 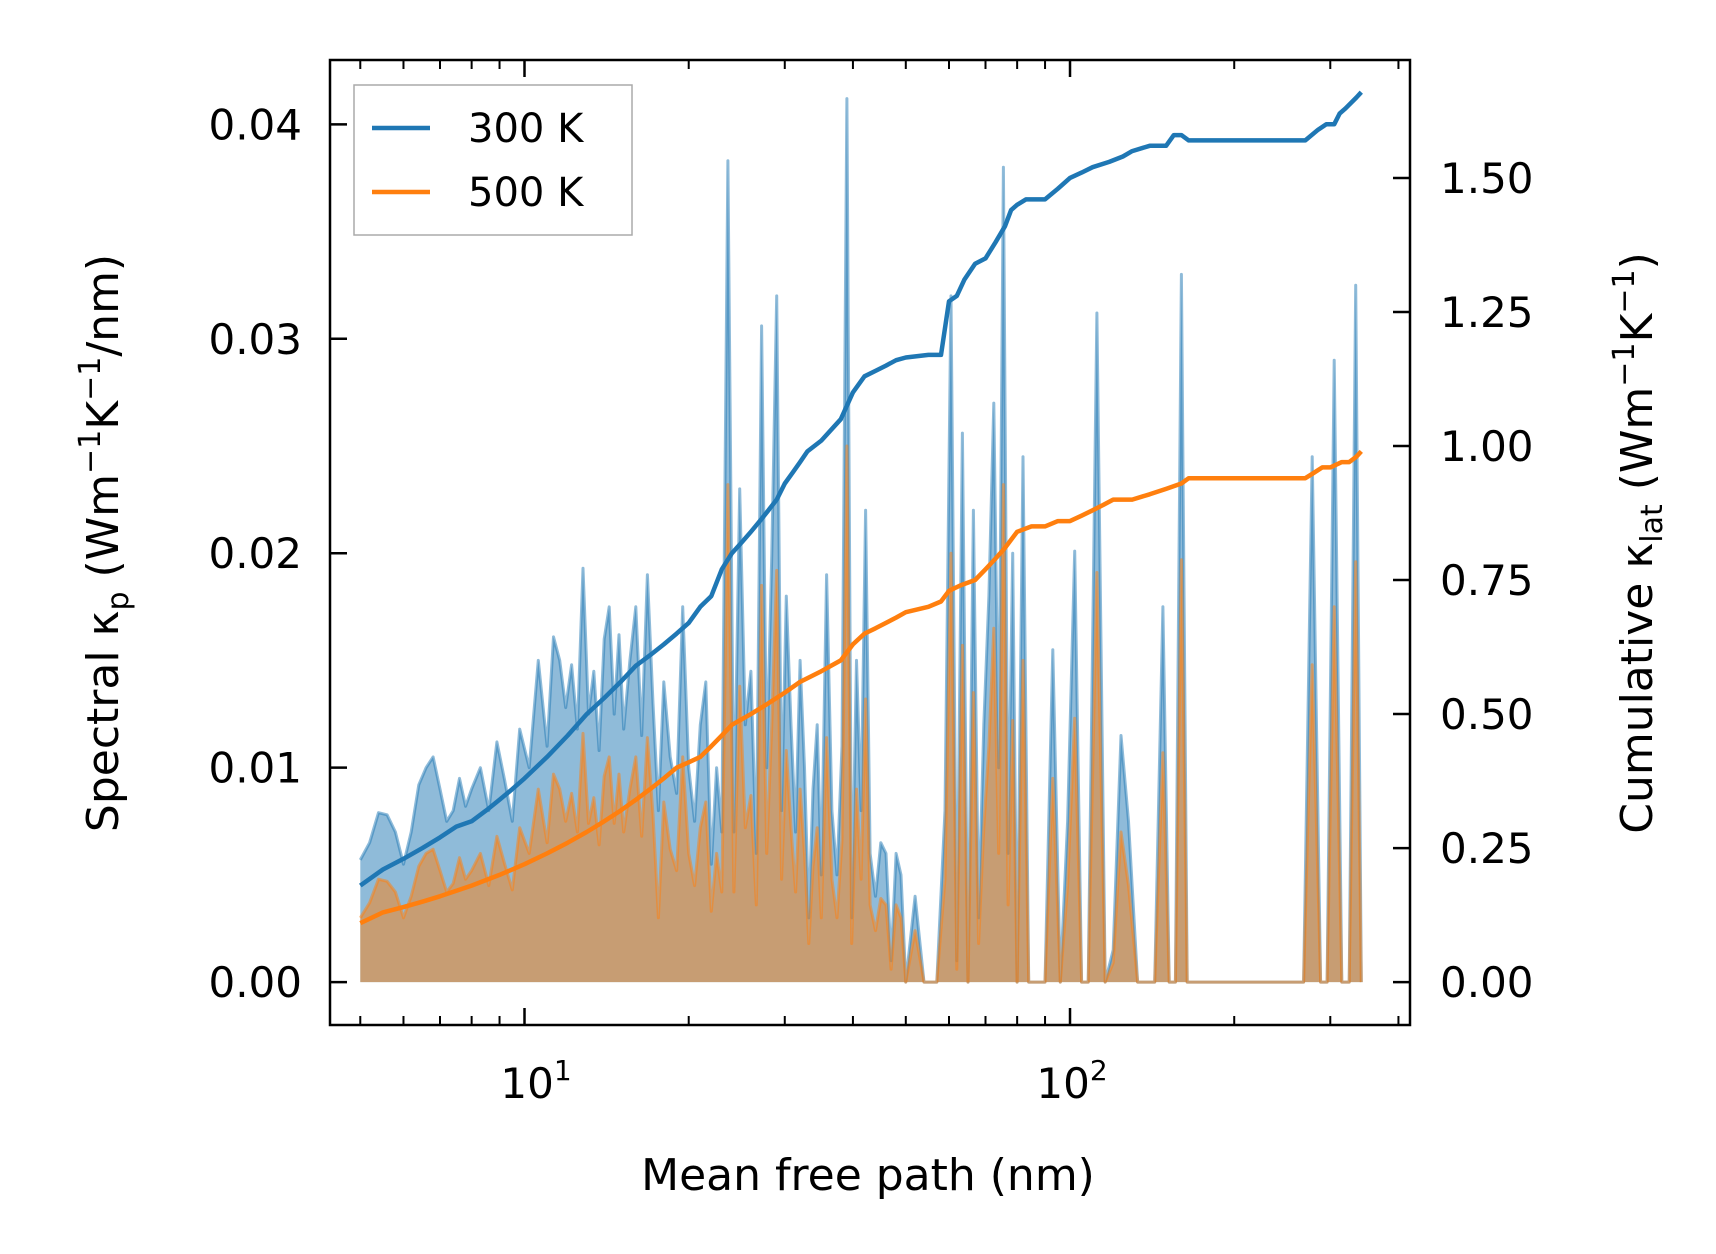 I want to click on left-tick-label: 0.00, so click(x=255, y=982).